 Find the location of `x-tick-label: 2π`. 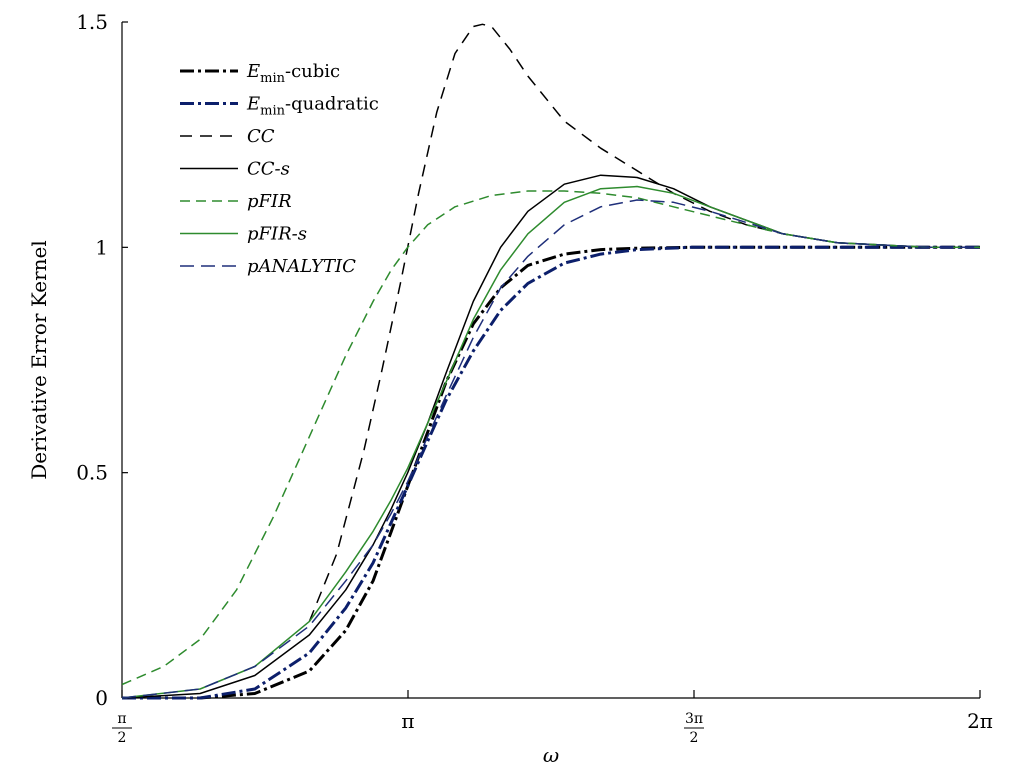

x-tick-label: 2π is located at coordinates (980, 721).